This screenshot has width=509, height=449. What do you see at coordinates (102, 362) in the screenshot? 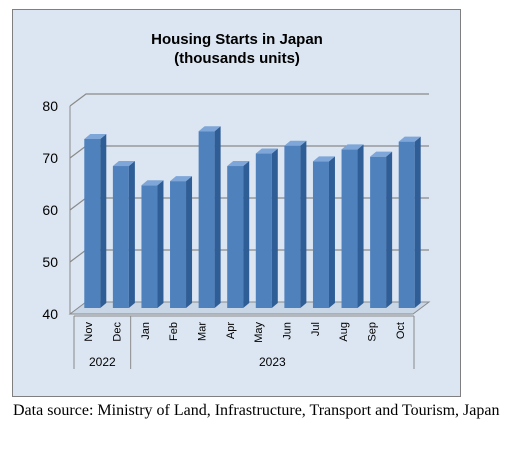
I see `x-group-label: 2022` at bounding box center [102, 362].